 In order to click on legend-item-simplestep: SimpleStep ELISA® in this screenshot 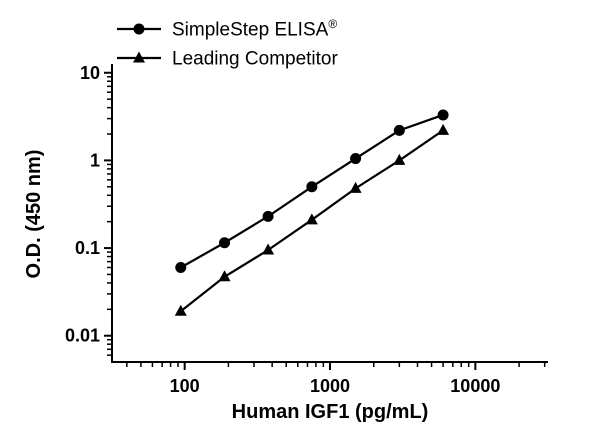, I will do `click(227, 28)`.